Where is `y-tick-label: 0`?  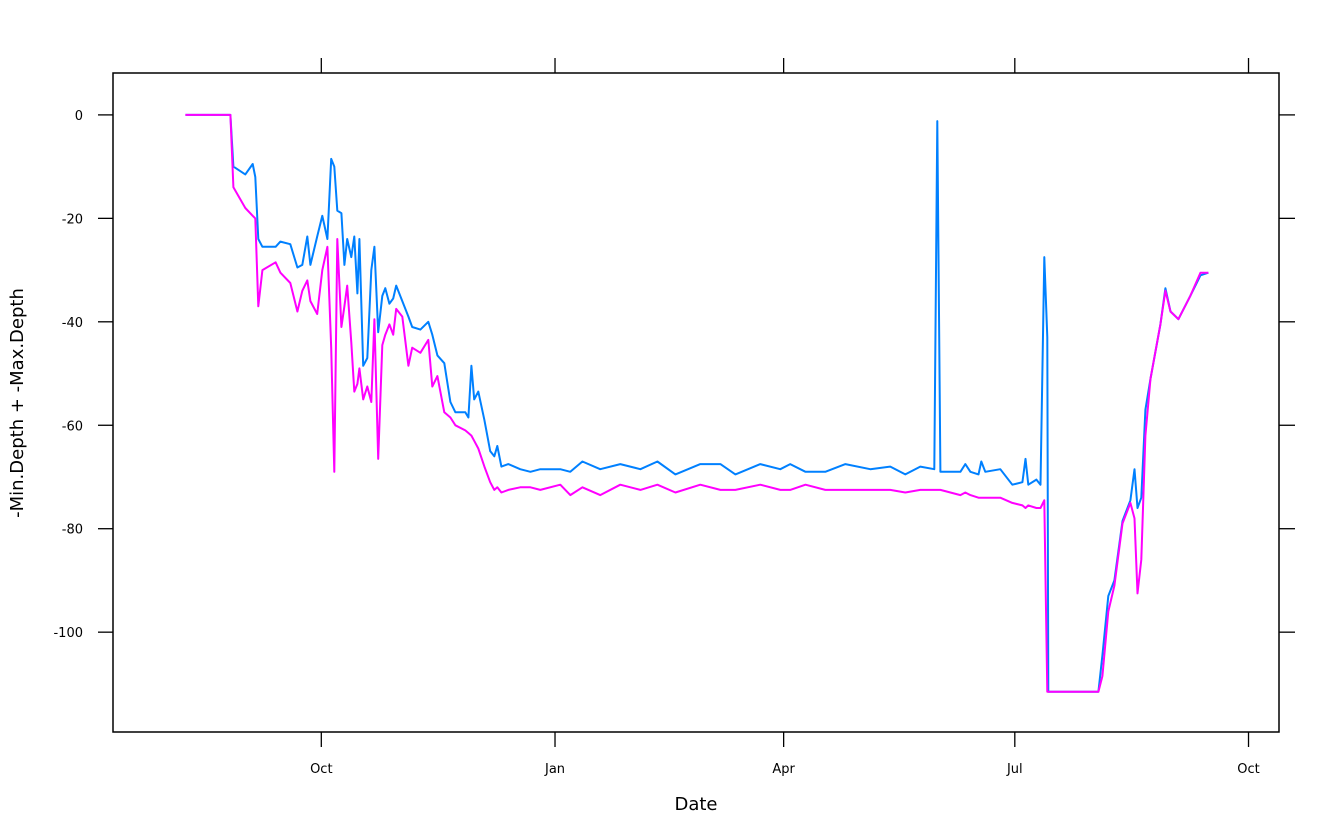 y-tick-label: 0 is located at coordinates (79, 116).